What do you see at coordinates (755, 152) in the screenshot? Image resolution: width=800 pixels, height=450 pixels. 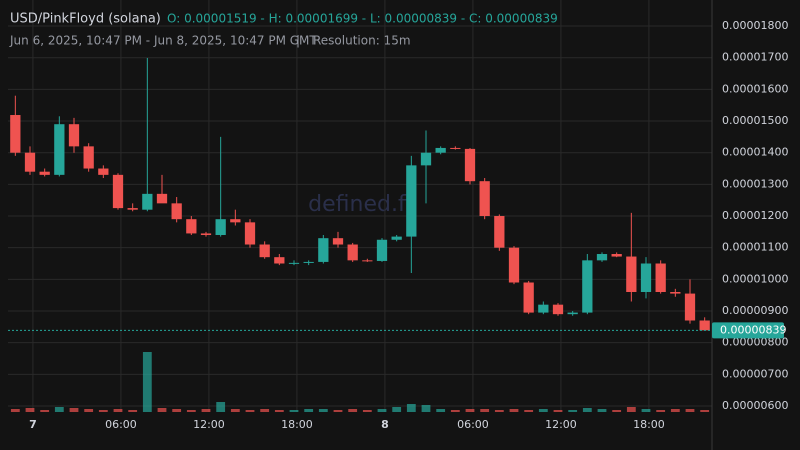 I see `y-tick-label: 0.00001400` at bounding box center [755, 152].